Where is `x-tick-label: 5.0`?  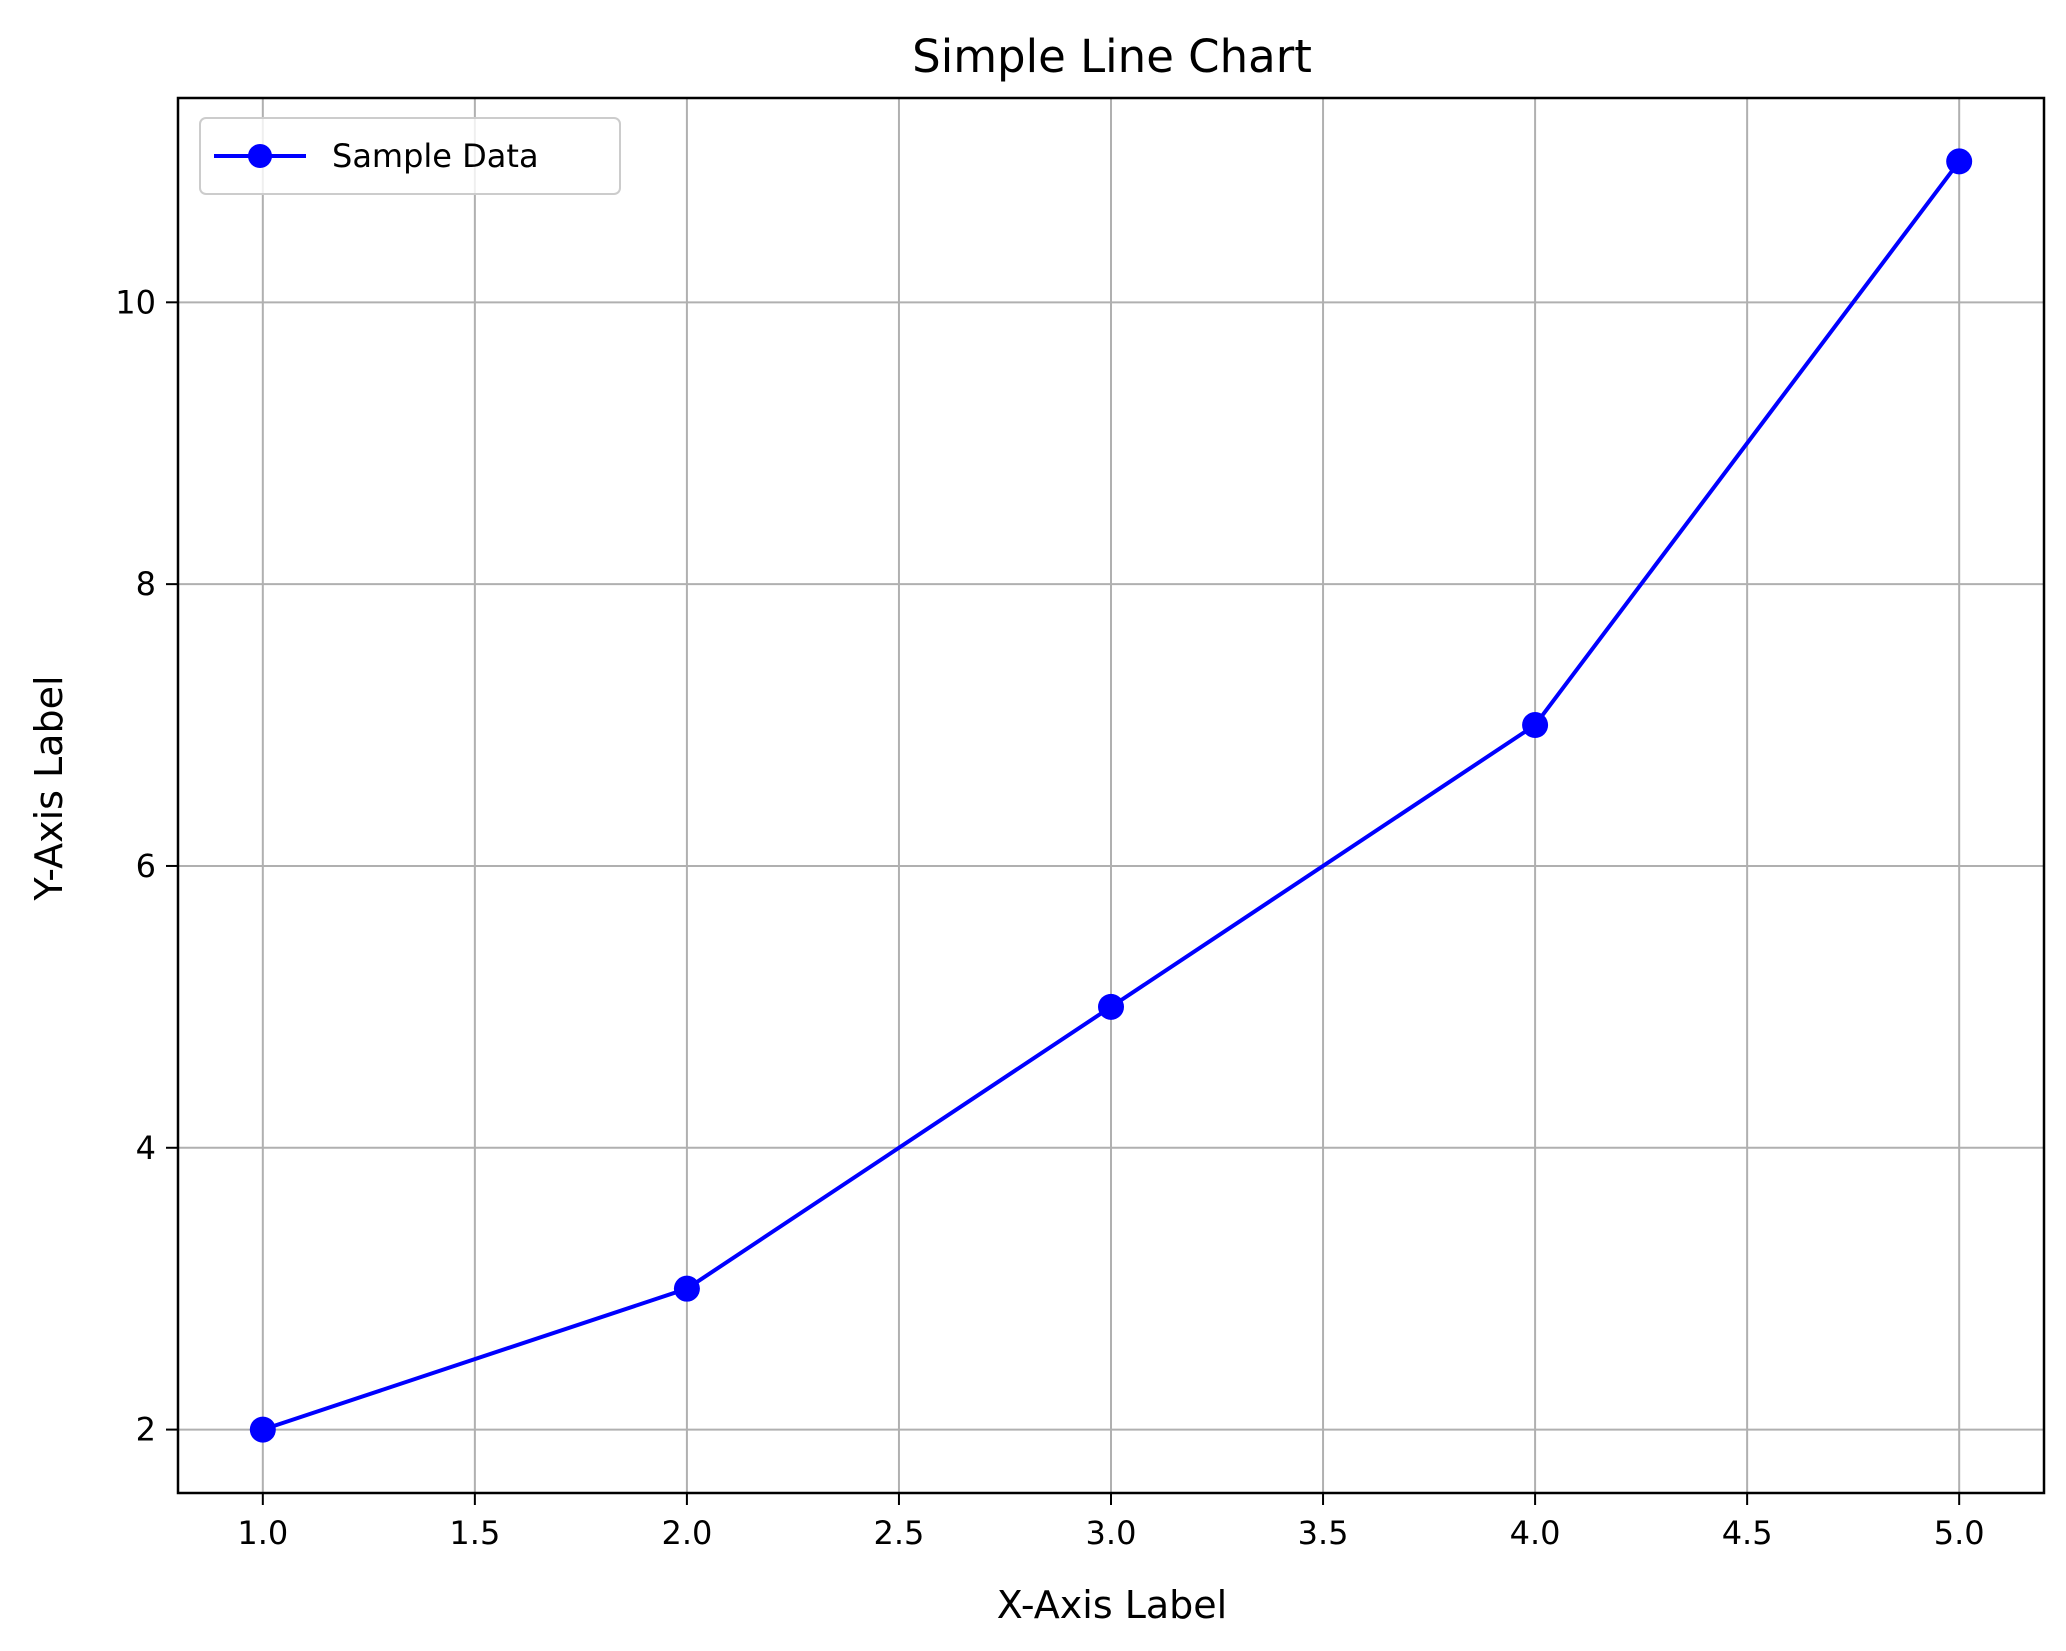
x-tick-label: 5.0 is located at coordinates (1959, 1533).